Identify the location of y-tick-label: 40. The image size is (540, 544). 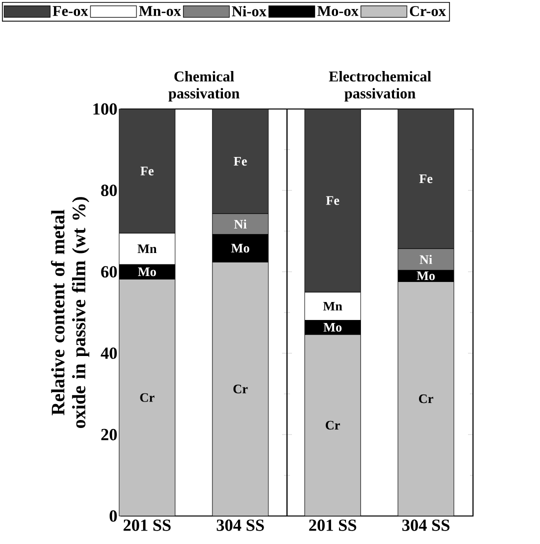
(108, 353).